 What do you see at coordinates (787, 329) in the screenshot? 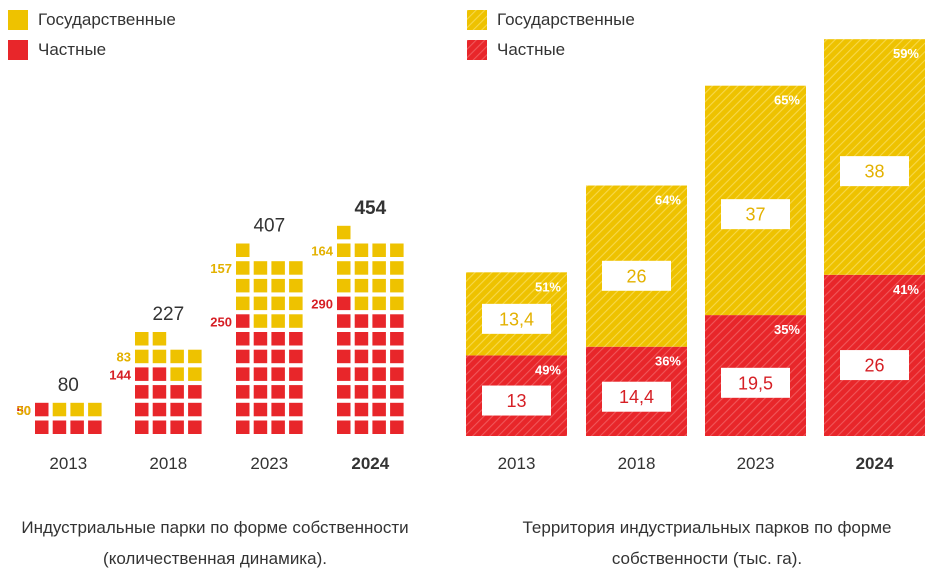
I see `share-label-private: 35%` at bounding box center [787, 329].